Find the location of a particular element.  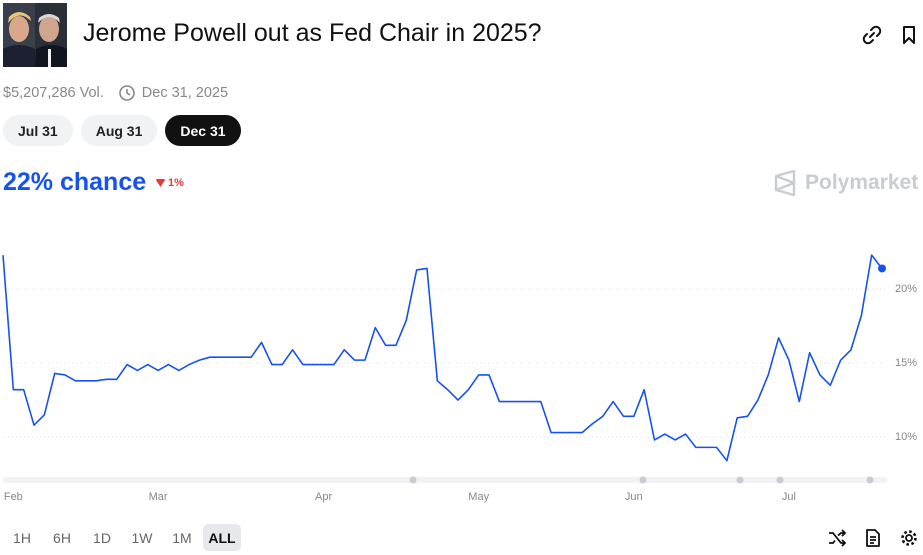

settings-icon is located at coordinates (909, 538).